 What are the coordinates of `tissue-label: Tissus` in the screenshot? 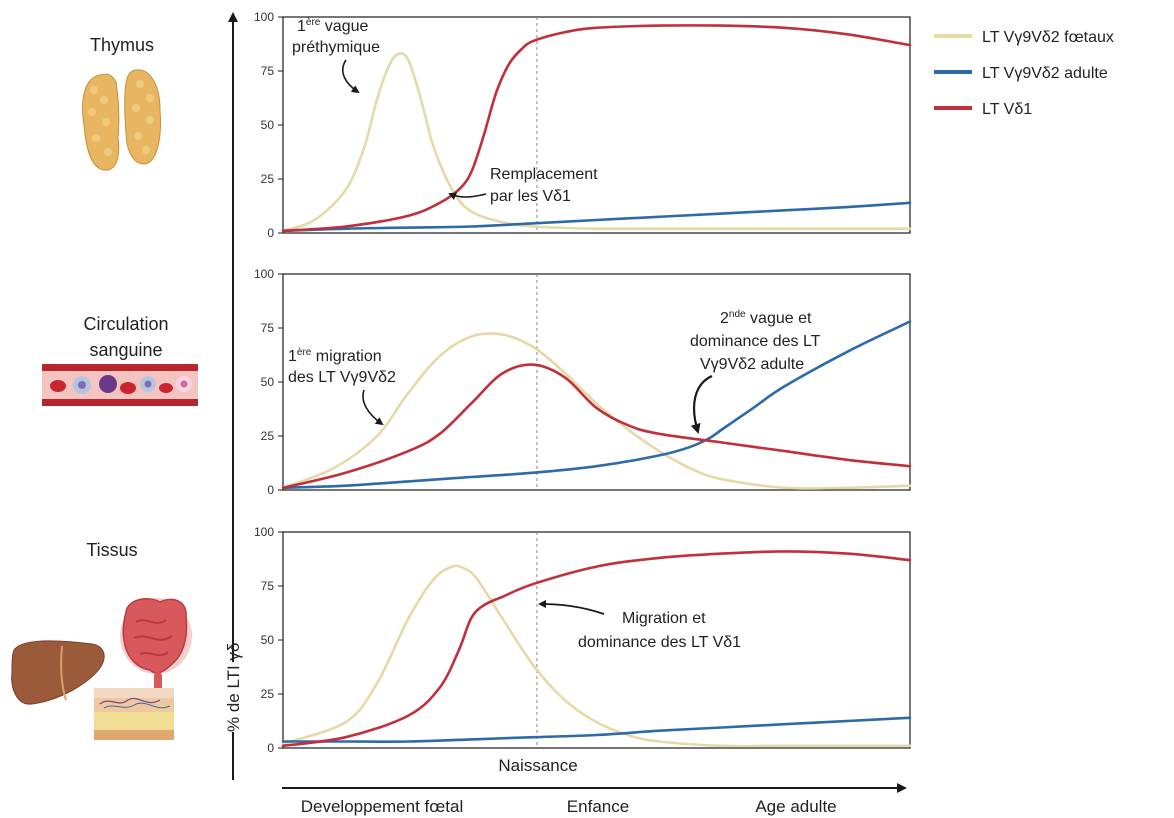 It's located at (111, 550).